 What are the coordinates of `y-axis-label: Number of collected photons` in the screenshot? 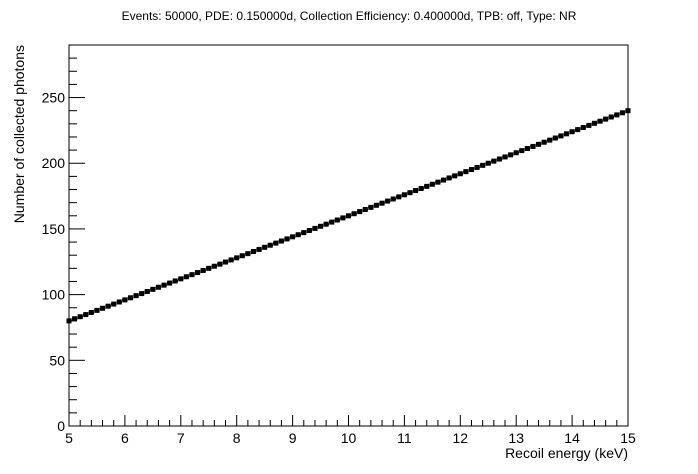 It's located at (19, 134).